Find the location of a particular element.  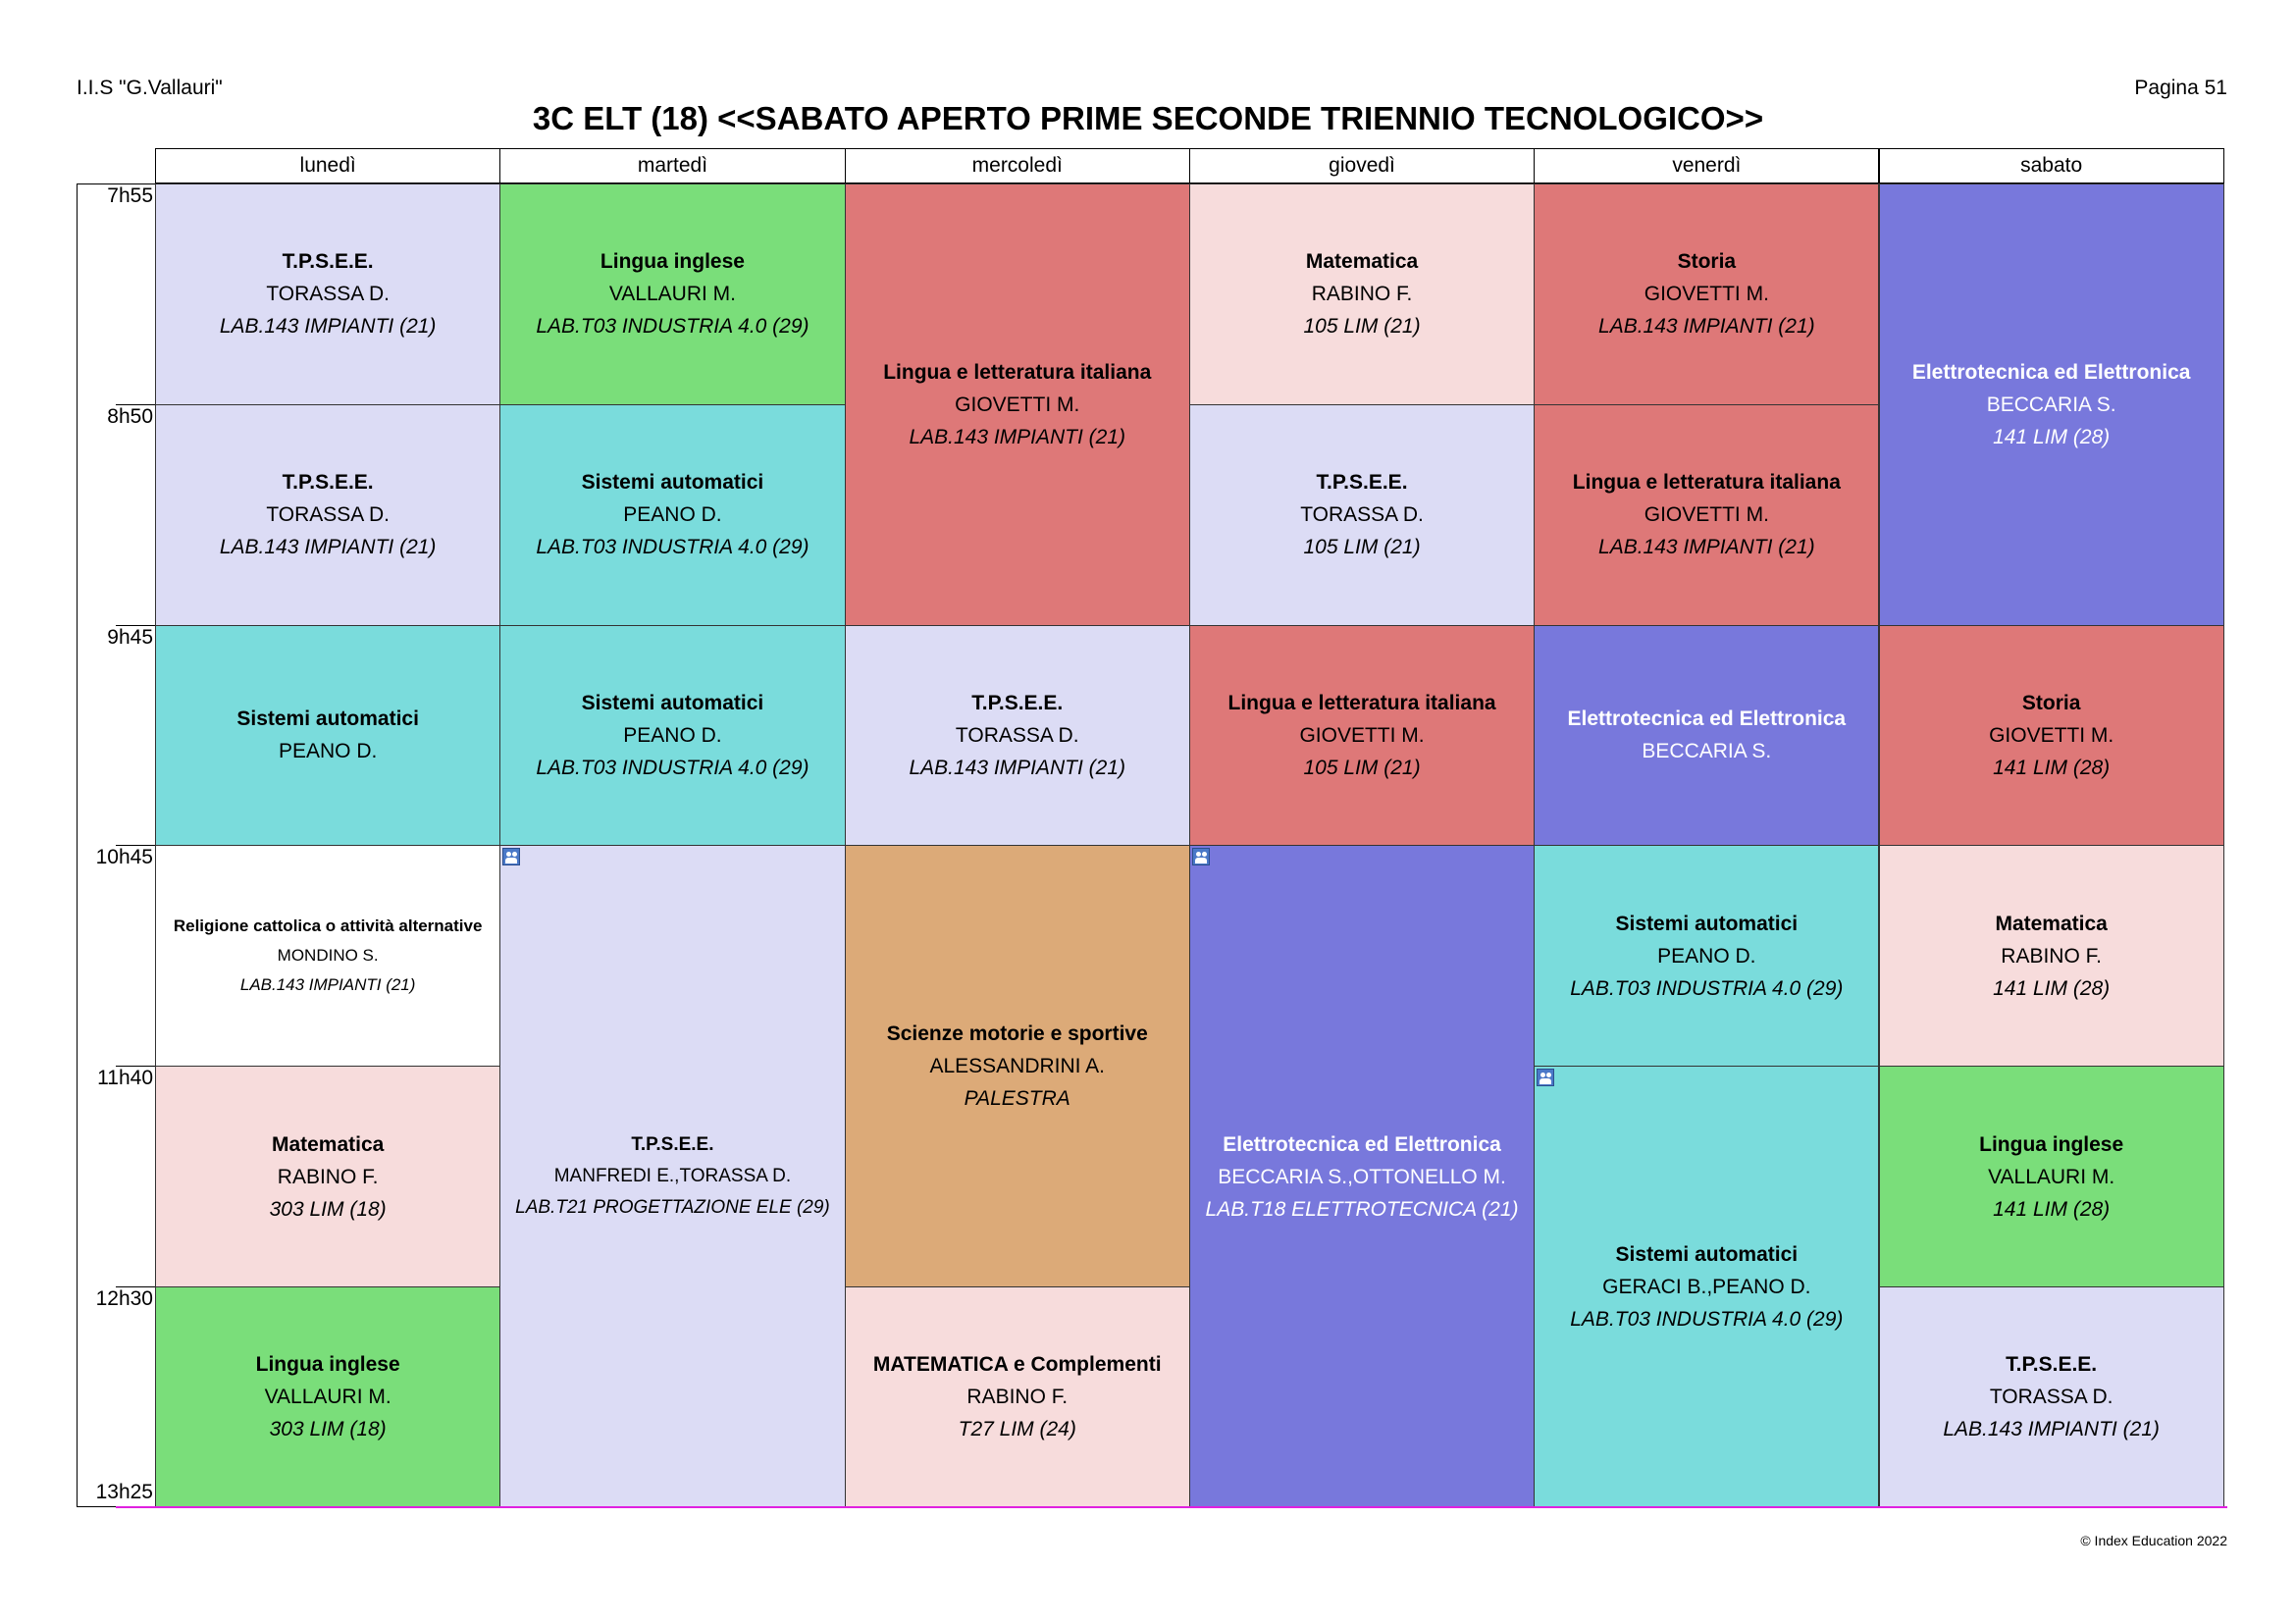

lesson-teacher: GERACI B.,PEANO D. is located at coordinates (1706, 1286).